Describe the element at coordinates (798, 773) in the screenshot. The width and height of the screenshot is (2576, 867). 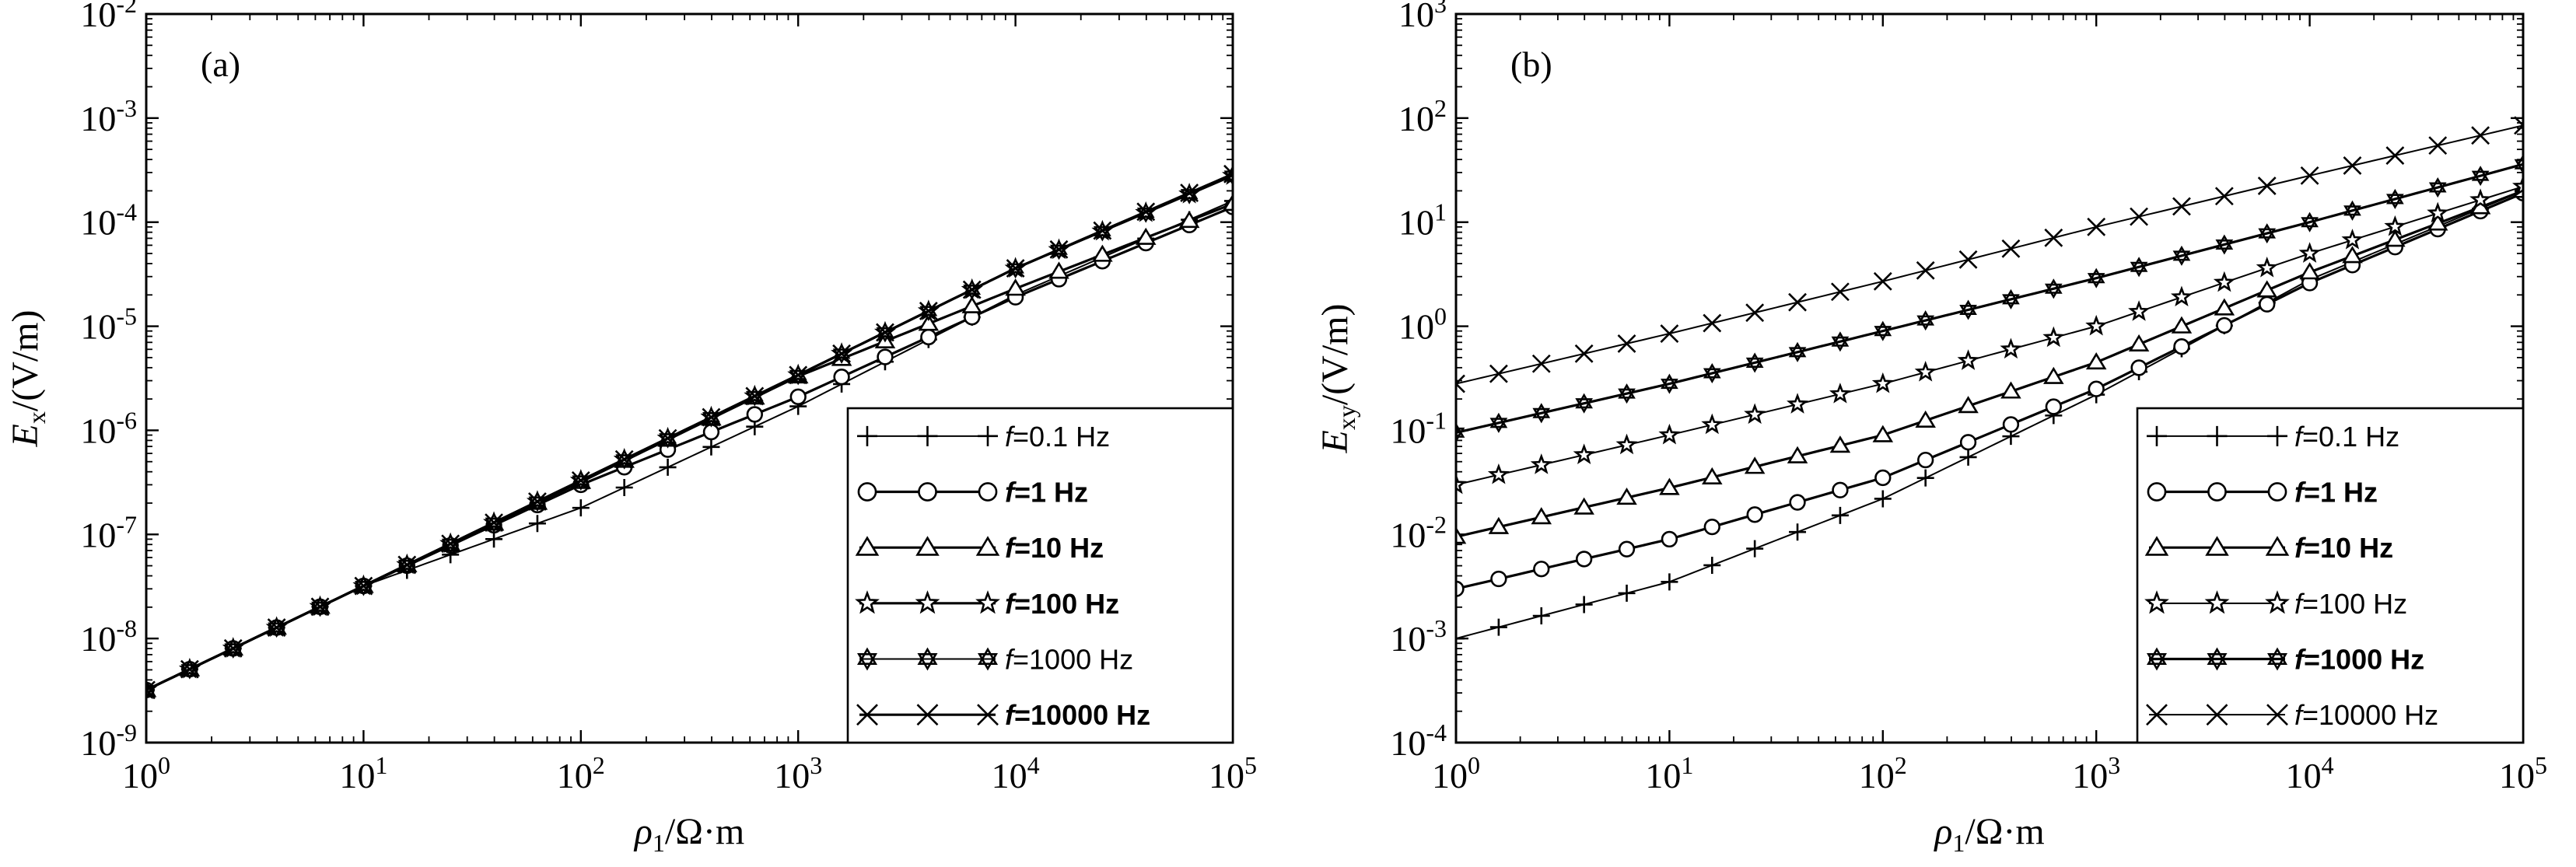
I see `x-tick-label: 10³` at that location.